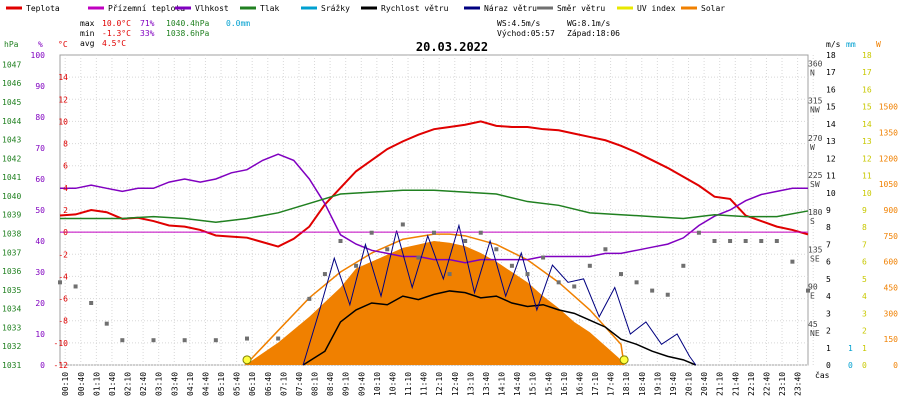  I want to click on solar-series, so click(434, 299).